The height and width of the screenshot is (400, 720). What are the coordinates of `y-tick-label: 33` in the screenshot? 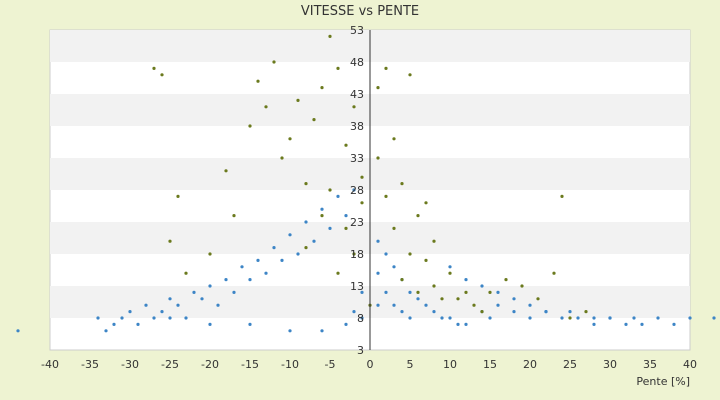 It's located at (357, 158).